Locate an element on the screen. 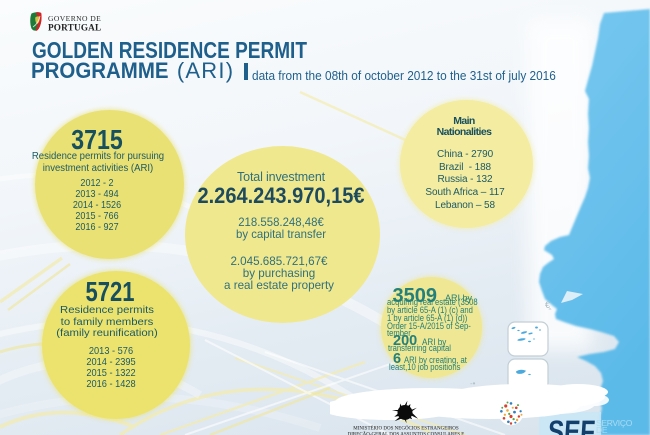 This screenshot has height=435, width=650. svg-text:DIREÇÃO-GERAL DOS ASSUNTOS CON: DIREÇÃO-GERAL DOS ASSUNTOS CONSULARES E is located at coordinates (406, 433).